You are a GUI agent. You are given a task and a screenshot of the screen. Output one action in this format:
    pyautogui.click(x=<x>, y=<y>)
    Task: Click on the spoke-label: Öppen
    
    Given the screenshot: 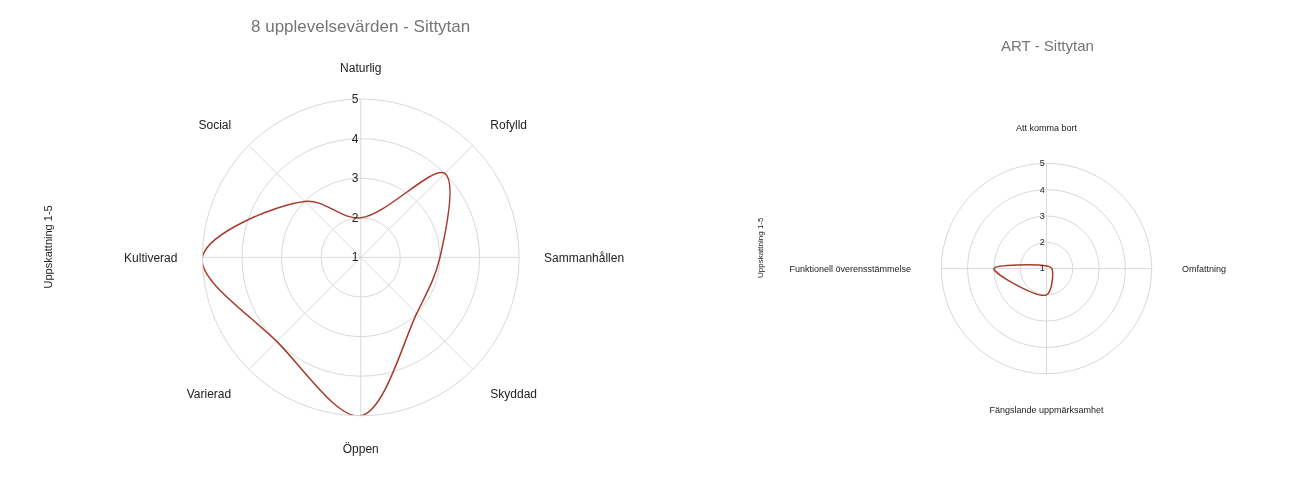 What is the action you would take?
    pyautogui.click(x=360, y=448)
    